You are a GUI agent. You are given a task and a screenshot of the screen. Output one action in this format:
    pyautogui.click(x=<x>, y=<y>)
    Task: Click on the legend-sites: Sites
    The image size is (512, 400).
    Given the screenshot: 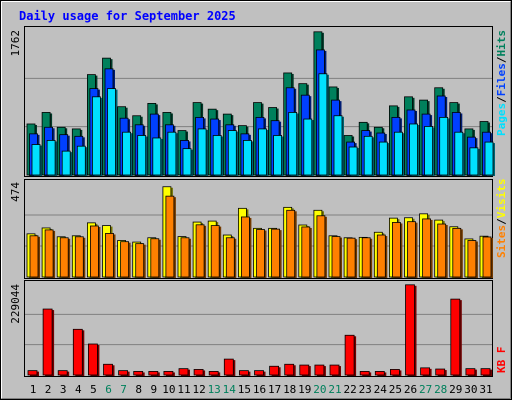 What is the action you would take?
    pyautogui.click(x=501, y=241)
    